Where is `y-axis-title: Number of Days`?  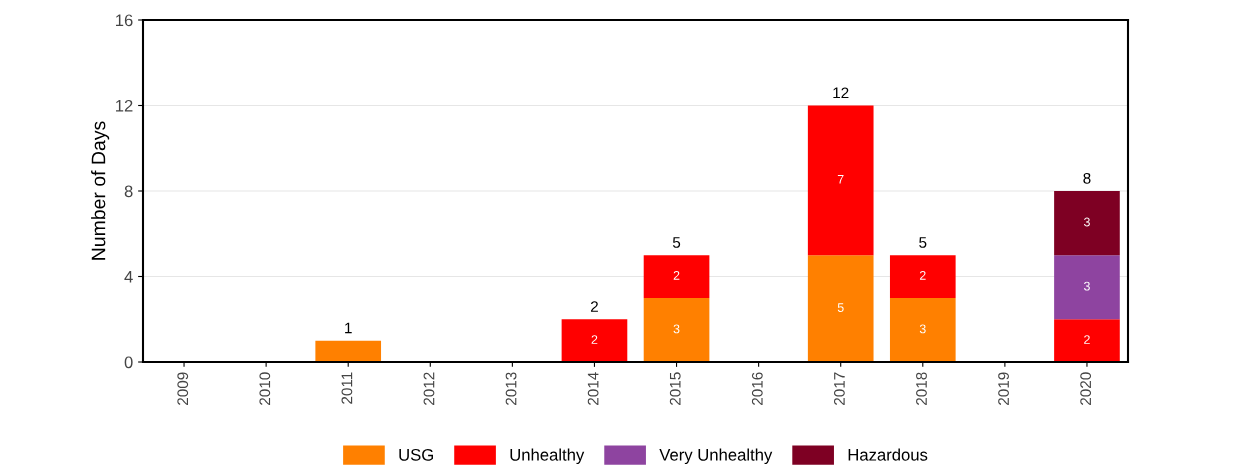
y-axis-title: Number of Days is located at coordinates (100, 190).